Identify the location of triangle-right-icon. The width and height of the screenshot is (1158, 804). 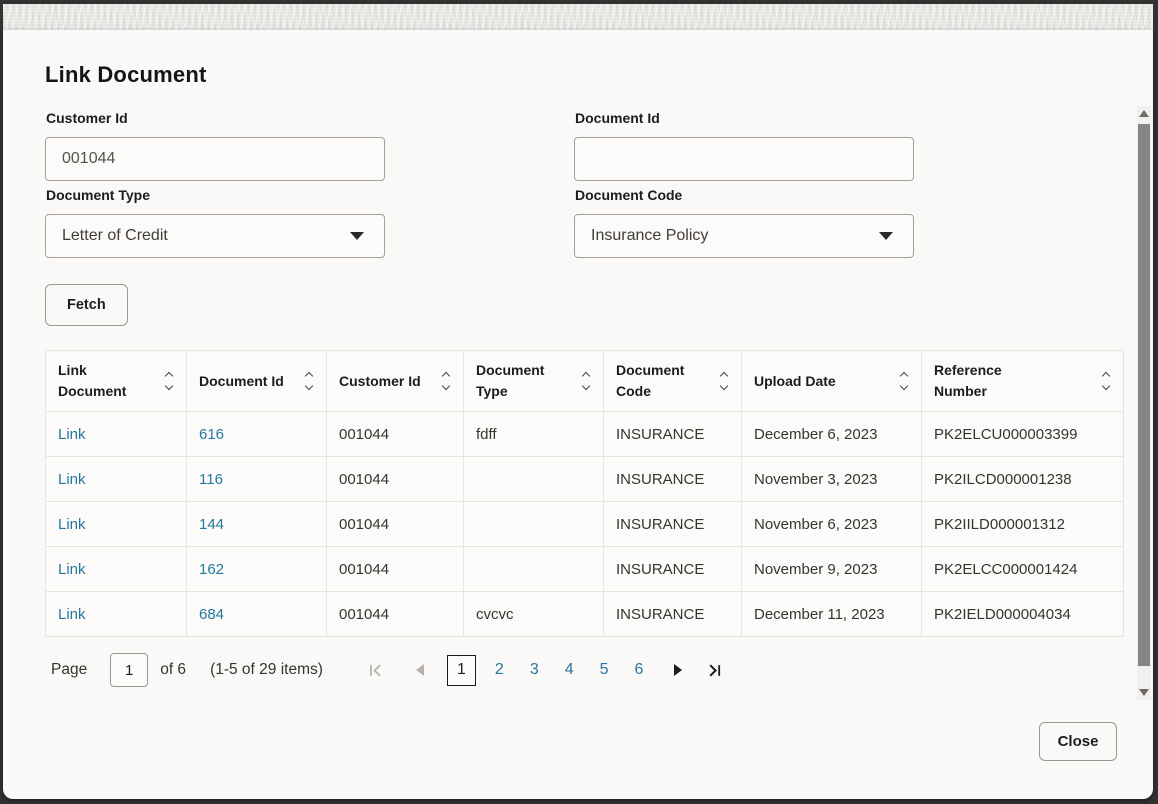
(678, 670).